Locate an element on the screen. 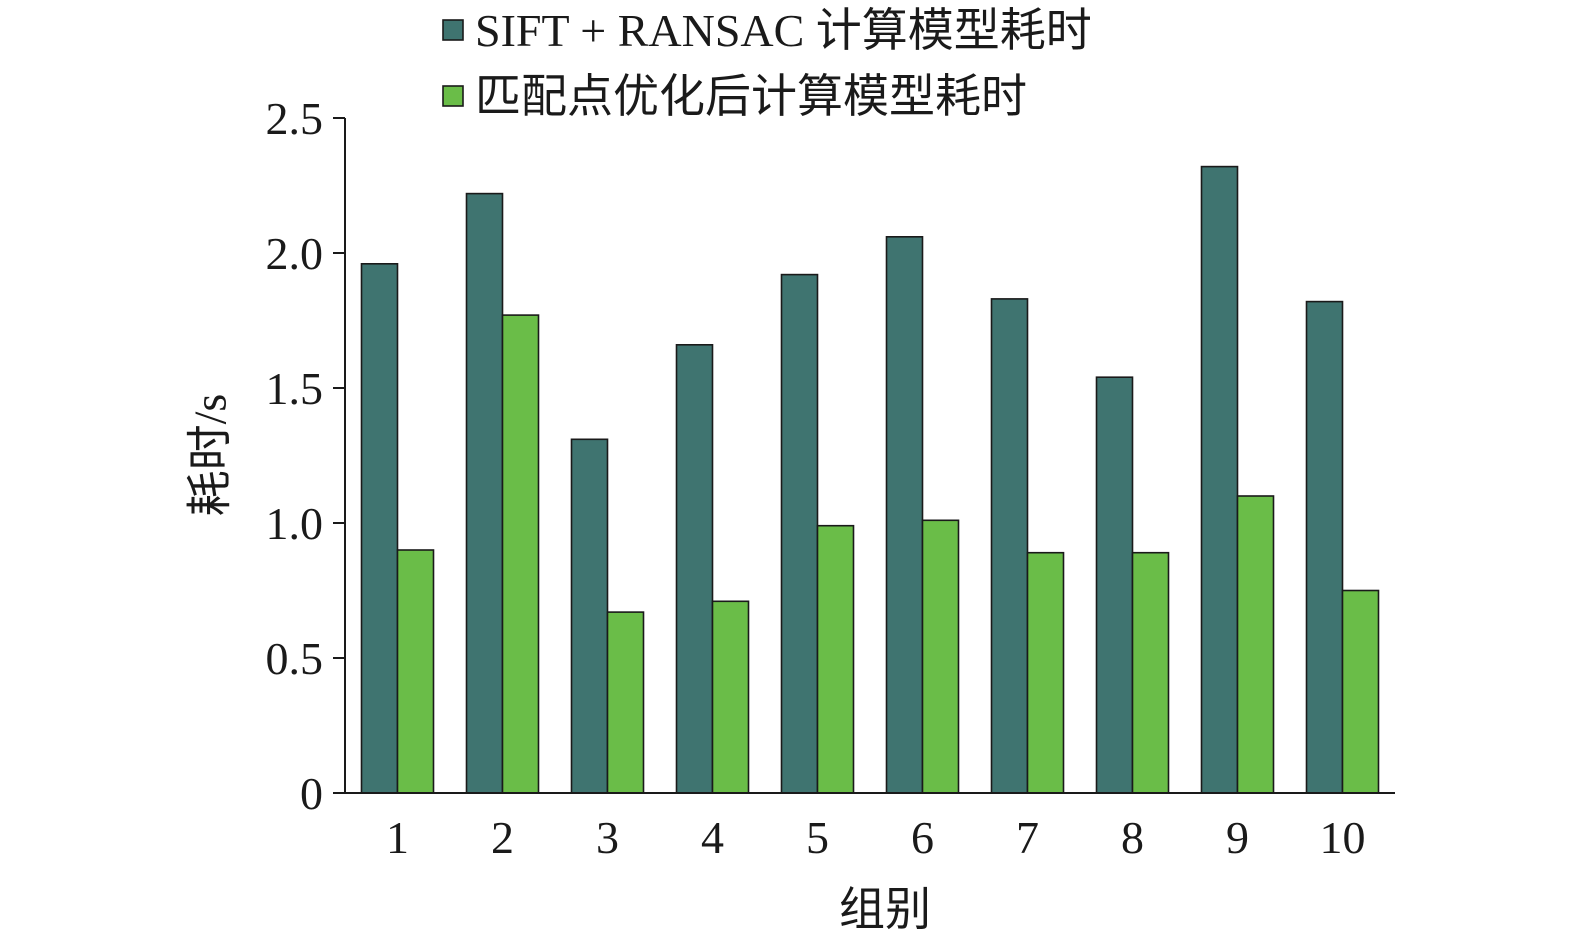 The image size is (1575, 946). x-tick-label: 6 is located at coordinates (922, 837).